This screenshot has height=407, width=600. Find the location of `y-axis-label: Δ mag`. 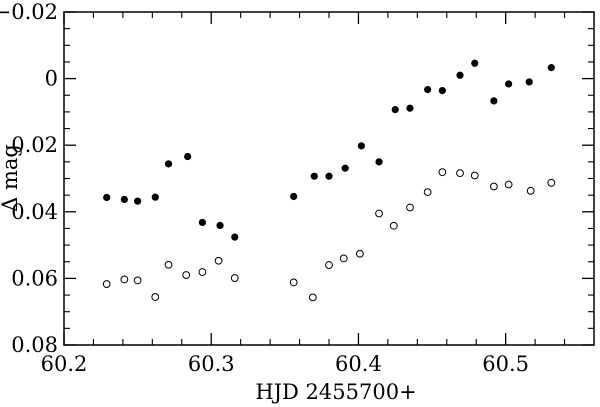

y-axis-label: Δ mag is located at coordinates (11, 178).